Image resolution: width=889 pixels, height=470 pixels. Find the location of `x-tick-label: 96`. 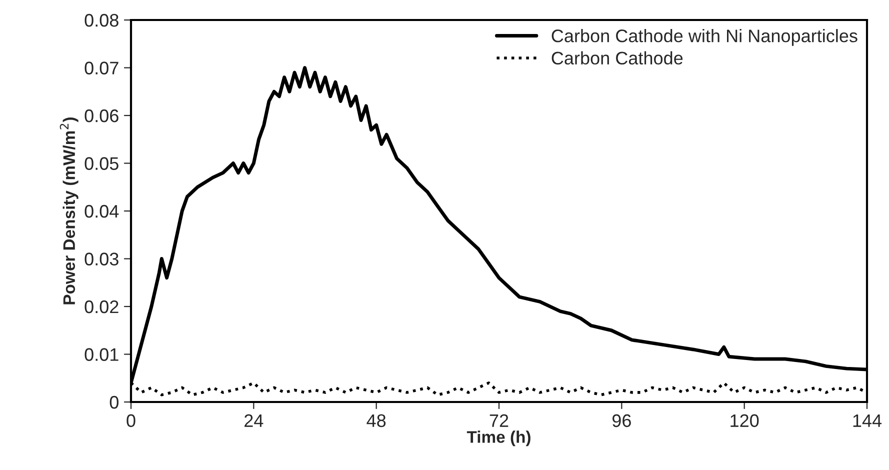

x-tick-label: 96 is located at coordinates (621, 421).